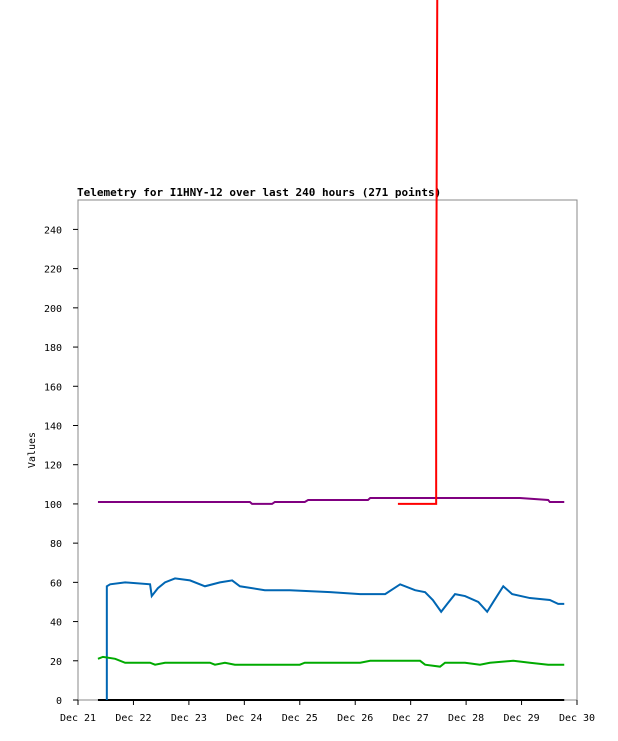 Image resolution: width=618 pixels, height=741 pixels. Describe the element at coordinates (53, 505) in the screenshot. I see `y-tick-label: 100` at that location.